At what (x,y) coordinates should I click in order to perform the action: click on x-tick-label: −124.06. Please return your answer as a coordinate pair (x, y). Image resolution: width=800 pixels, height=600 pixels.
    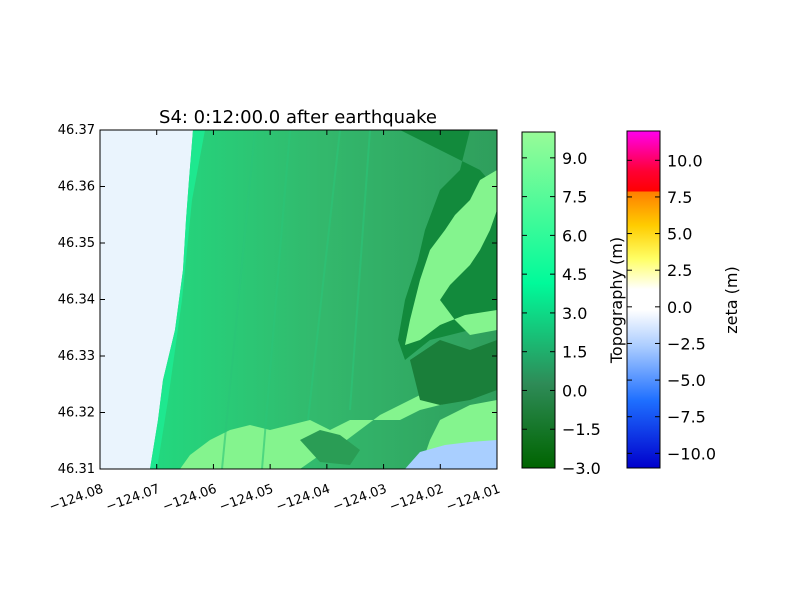
    Looking at the image, I should click on (190, 498).